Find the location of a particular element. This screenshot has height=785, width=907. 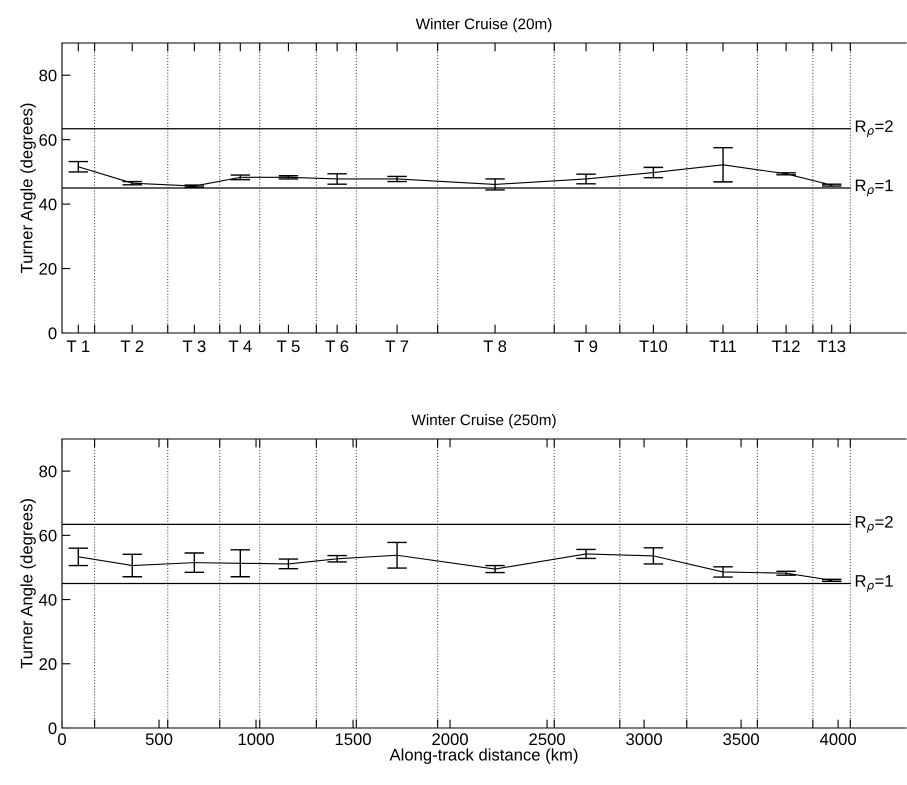

x-tick-label: 4000 is located at coordinates (838, 739).